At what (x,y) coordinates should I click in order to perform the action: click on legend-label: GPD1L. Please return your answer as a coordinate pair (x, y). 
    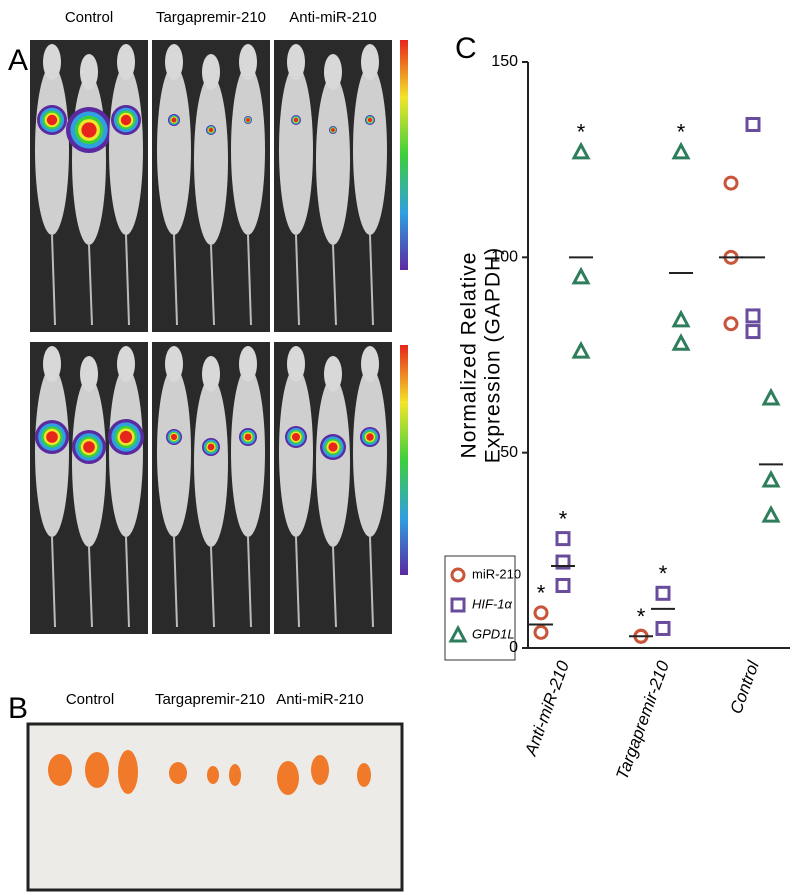
    Looking at the image, I should click on (493, 633).